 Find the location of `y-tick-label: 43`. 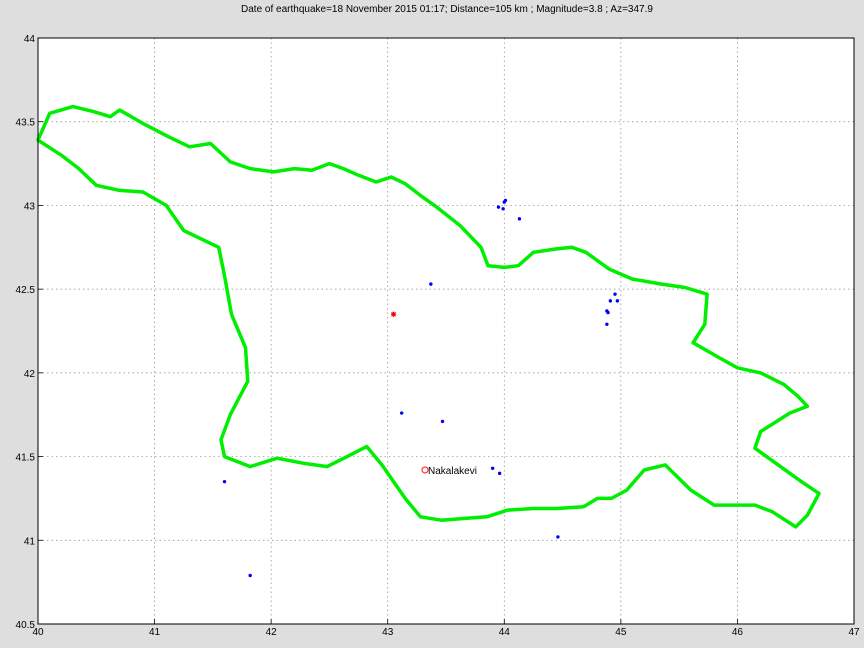

y-tick-label: 43 is located at coordinates (30, 206).